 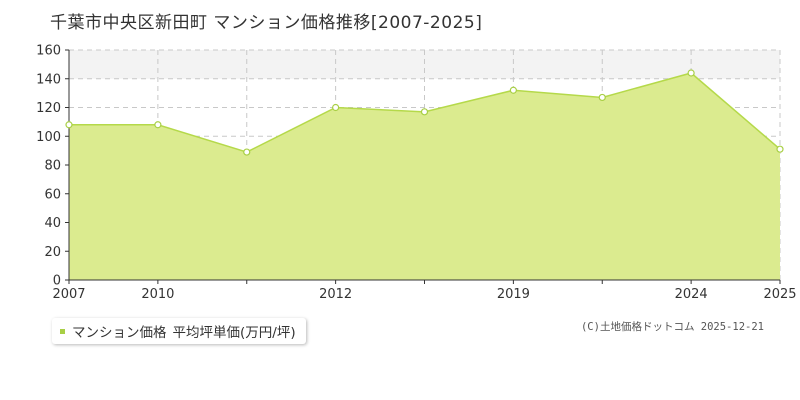 I want to click on x-tick-label-2007: 2007, so click(x=68, y=294).